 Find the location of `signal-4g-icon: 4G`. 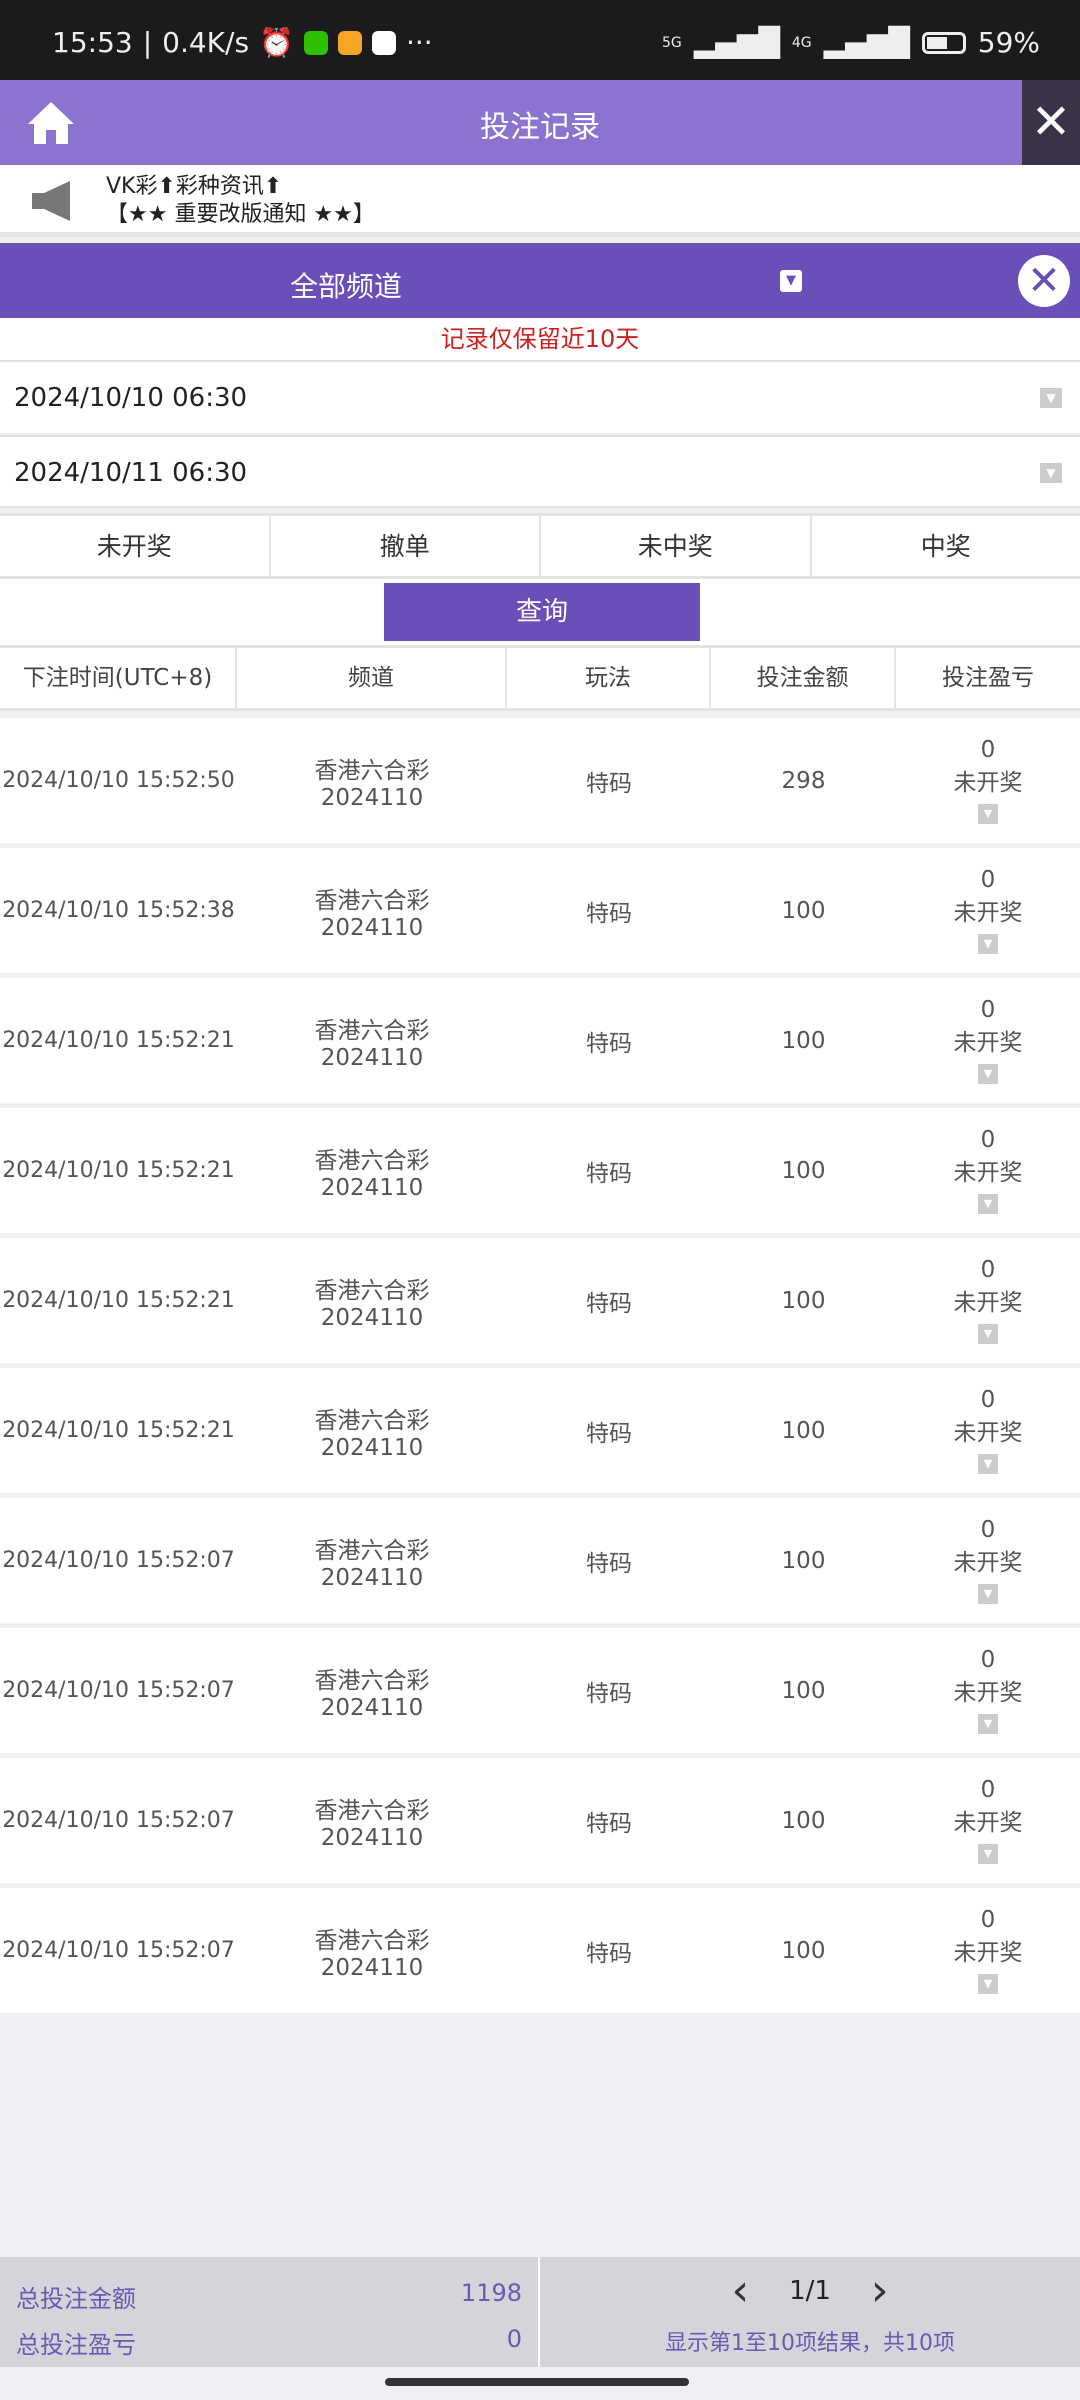

signal-4g-icon: 4G is located at coordinates (801, 42).